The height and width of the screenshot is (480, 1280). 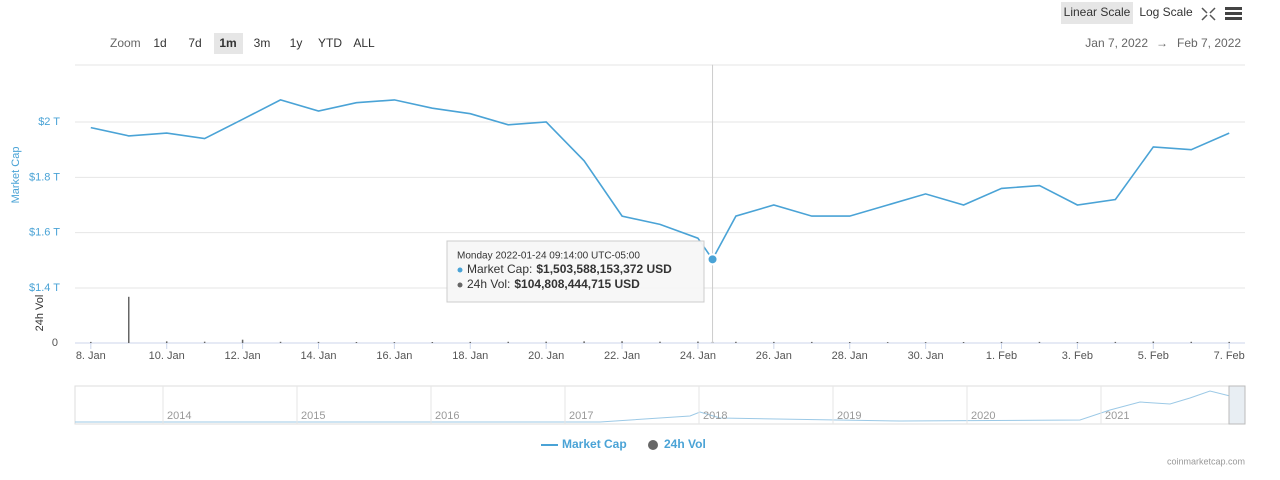 I want to click on tooltip-label: Market Cap:, so click(x=499, y=269).